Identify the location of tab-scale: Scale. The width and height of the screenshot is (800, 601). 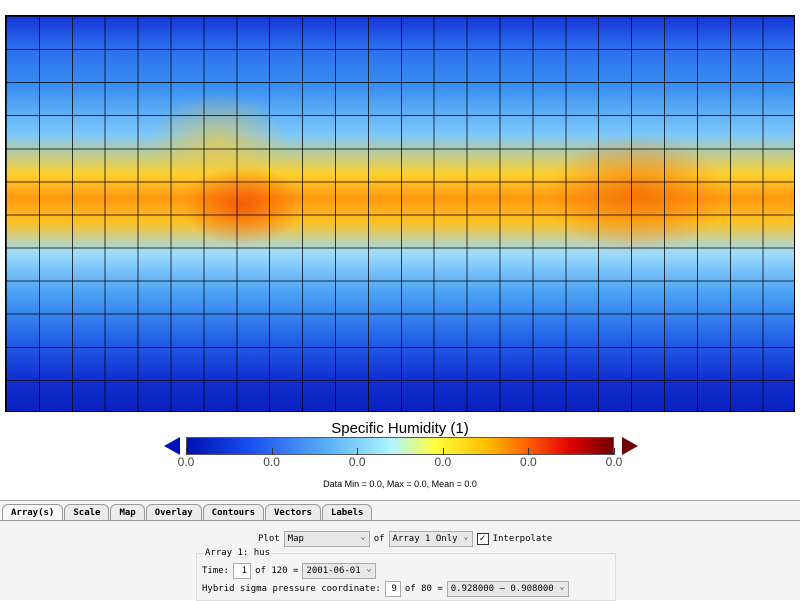
(87, 512).